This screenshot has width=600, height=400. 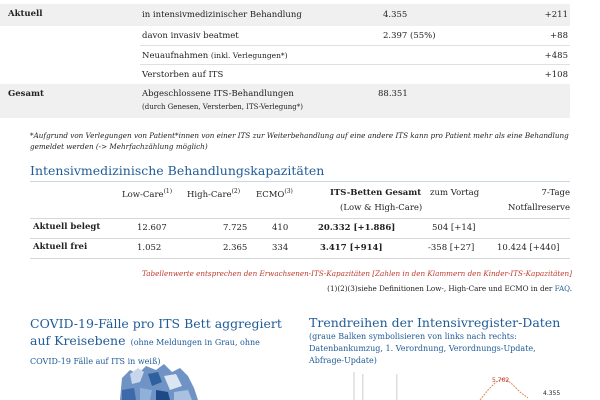 I want to click on cell-low: 12.607, so click(x=152, y=228).